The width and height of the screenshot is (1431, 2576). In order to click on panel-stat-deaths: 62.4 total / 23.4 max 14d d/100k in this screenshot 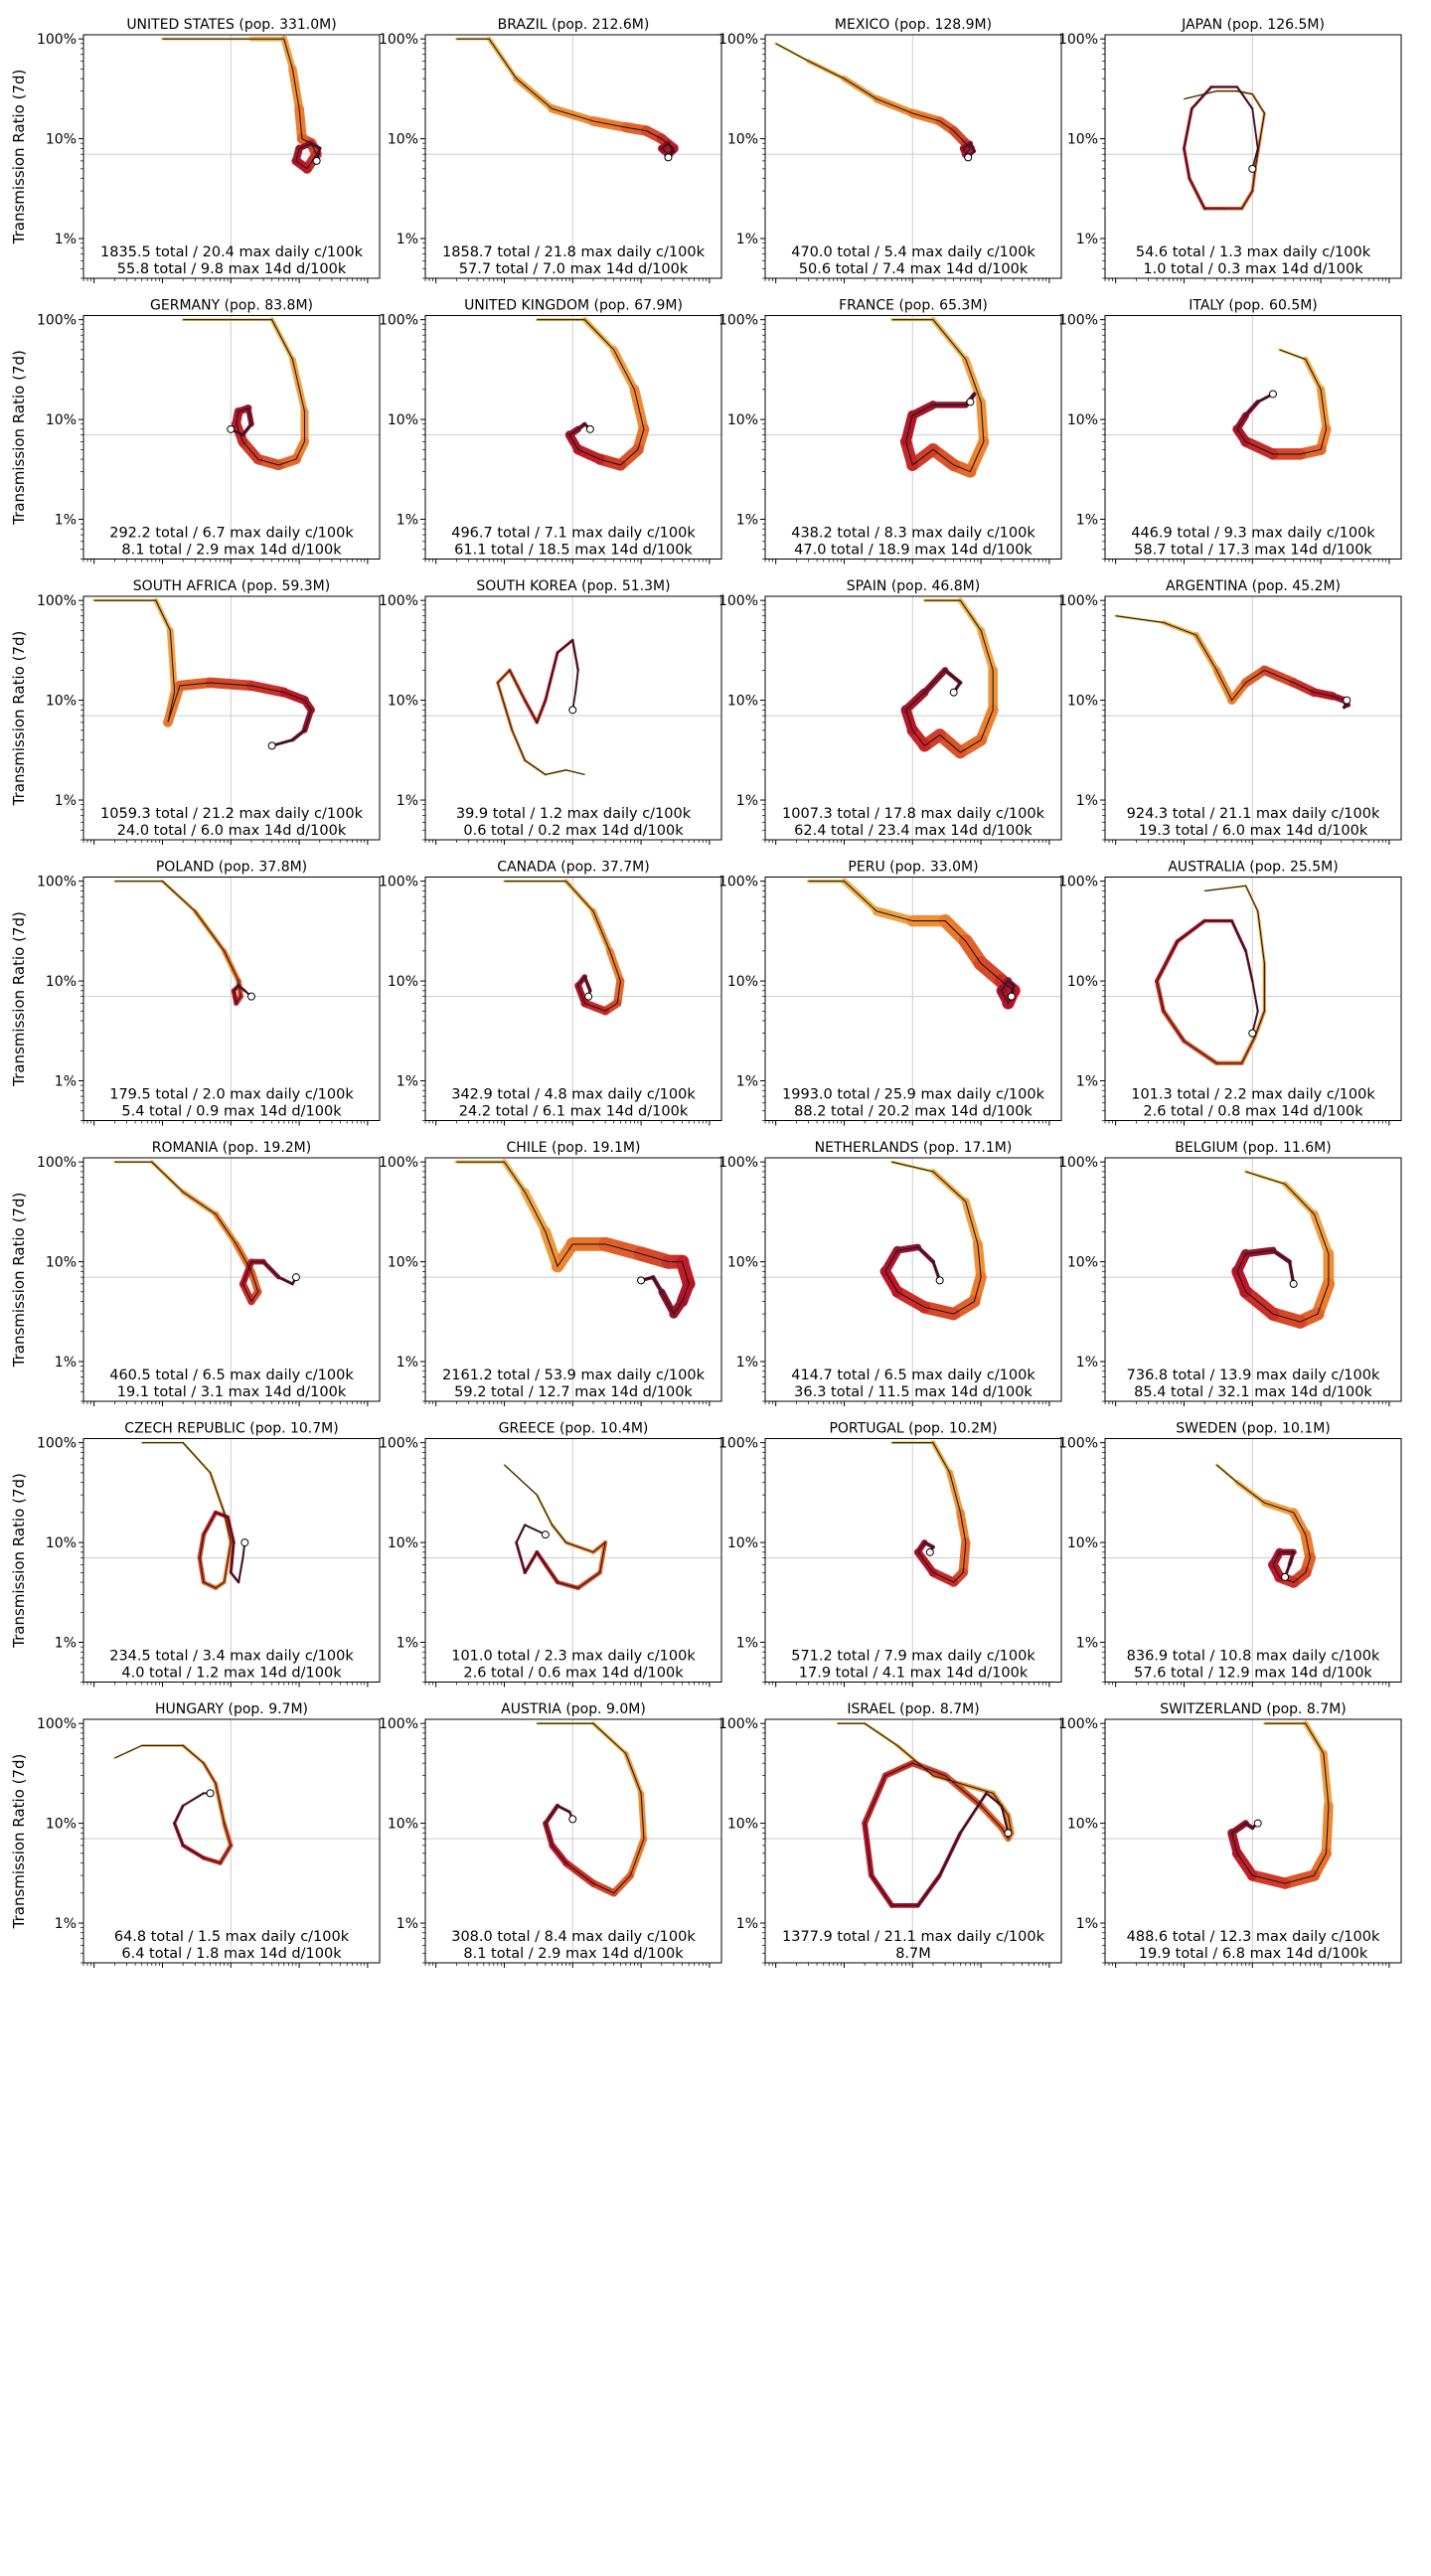, I will do `click(913, 831)`.